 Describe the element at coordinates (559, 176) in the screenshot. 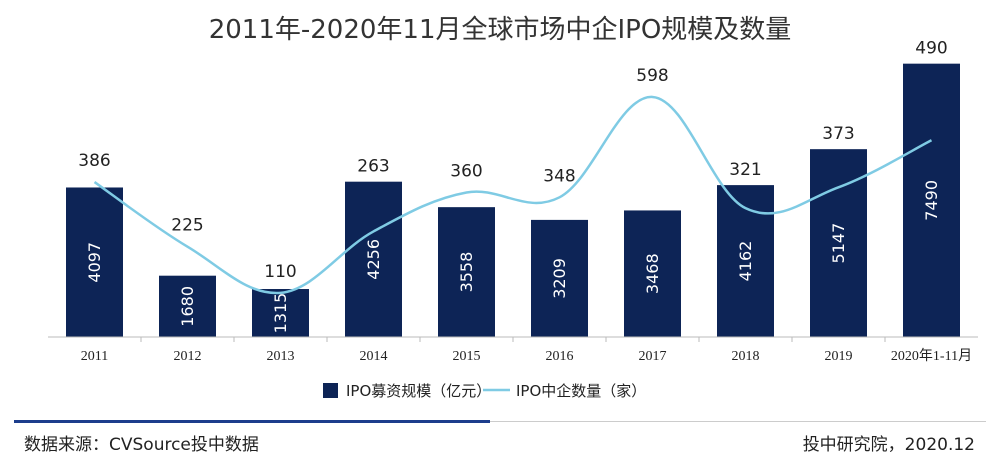

I see `count-value-label: 348` at that location.